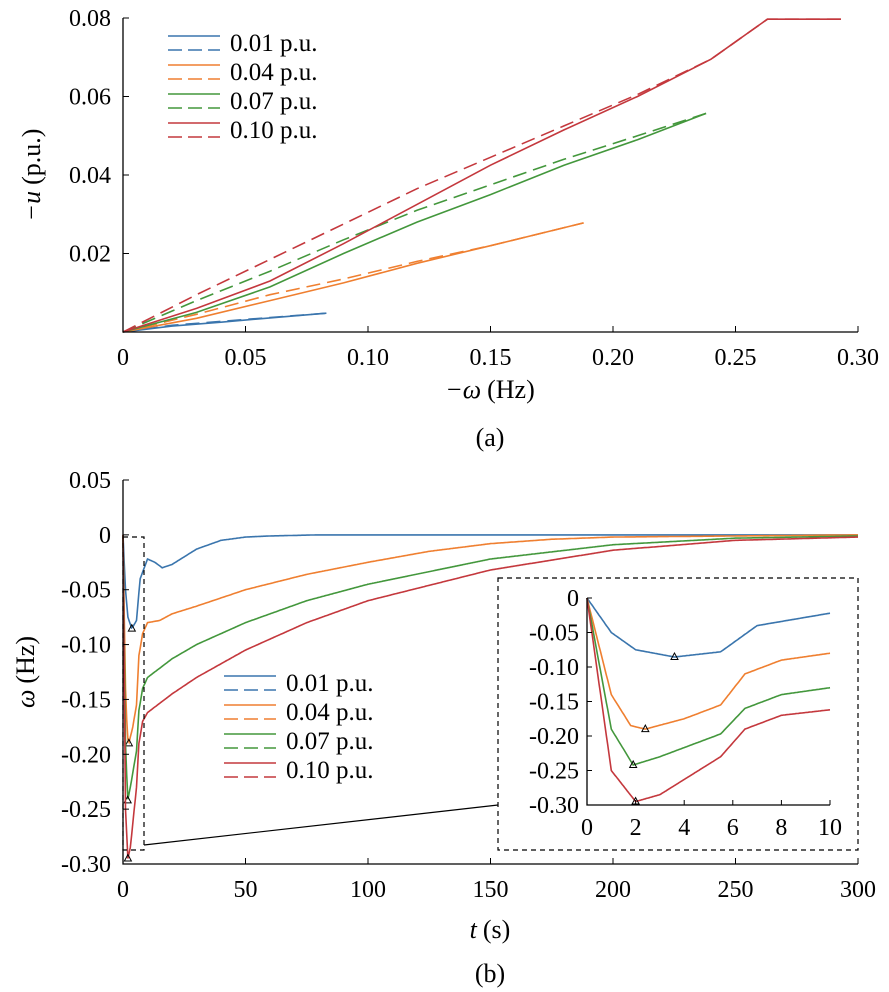  Describe the element at coordinates (90, 481) in the screenshot. I see `panel-b-ytick-label: 0.05` at that location.